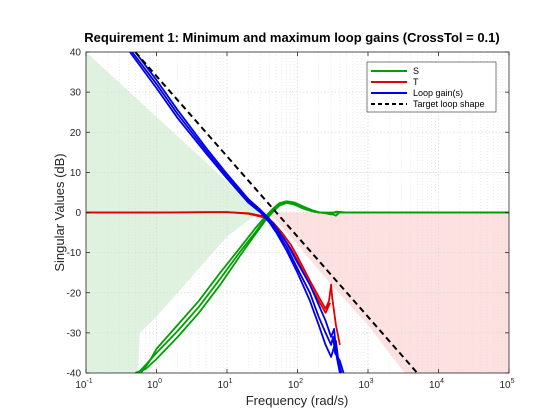  I want to click on y-tick-label: 40, so click(76, 53).